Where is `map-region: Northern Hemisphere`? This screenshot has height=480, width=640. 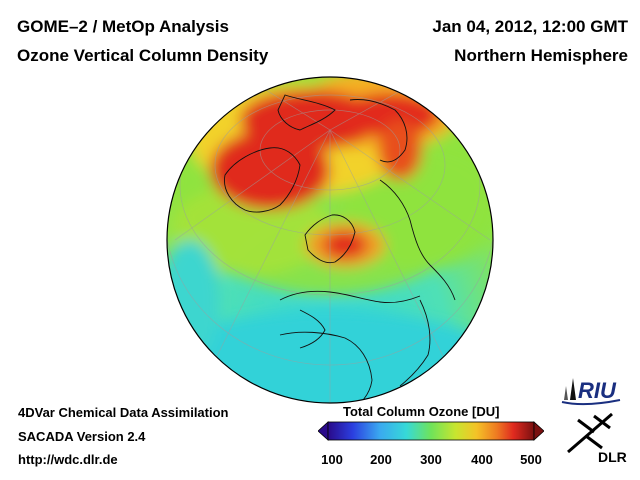 map-region: Northern Hemisphere is located at coordinates (541, 55).